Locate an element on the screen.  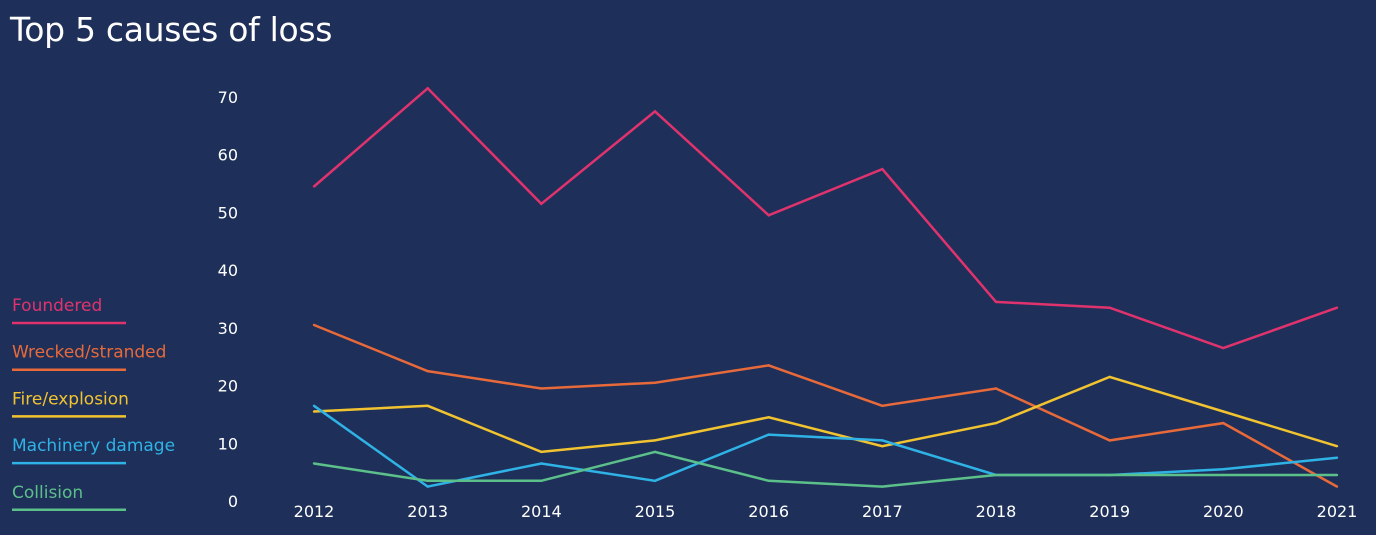
data-point-wrecked-stranded-2013 is located at coordinates (427, 371).